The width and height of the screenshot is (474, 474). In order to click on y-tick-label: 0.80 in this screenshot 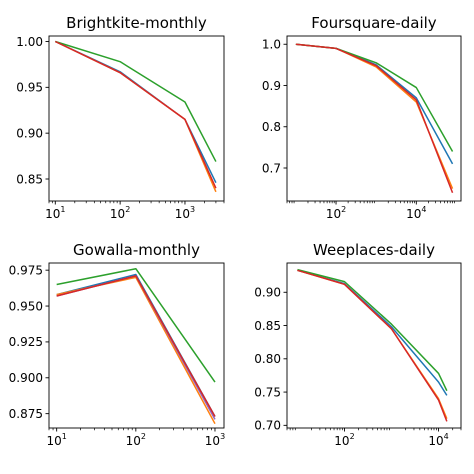, I will do `click(267, 359)`.